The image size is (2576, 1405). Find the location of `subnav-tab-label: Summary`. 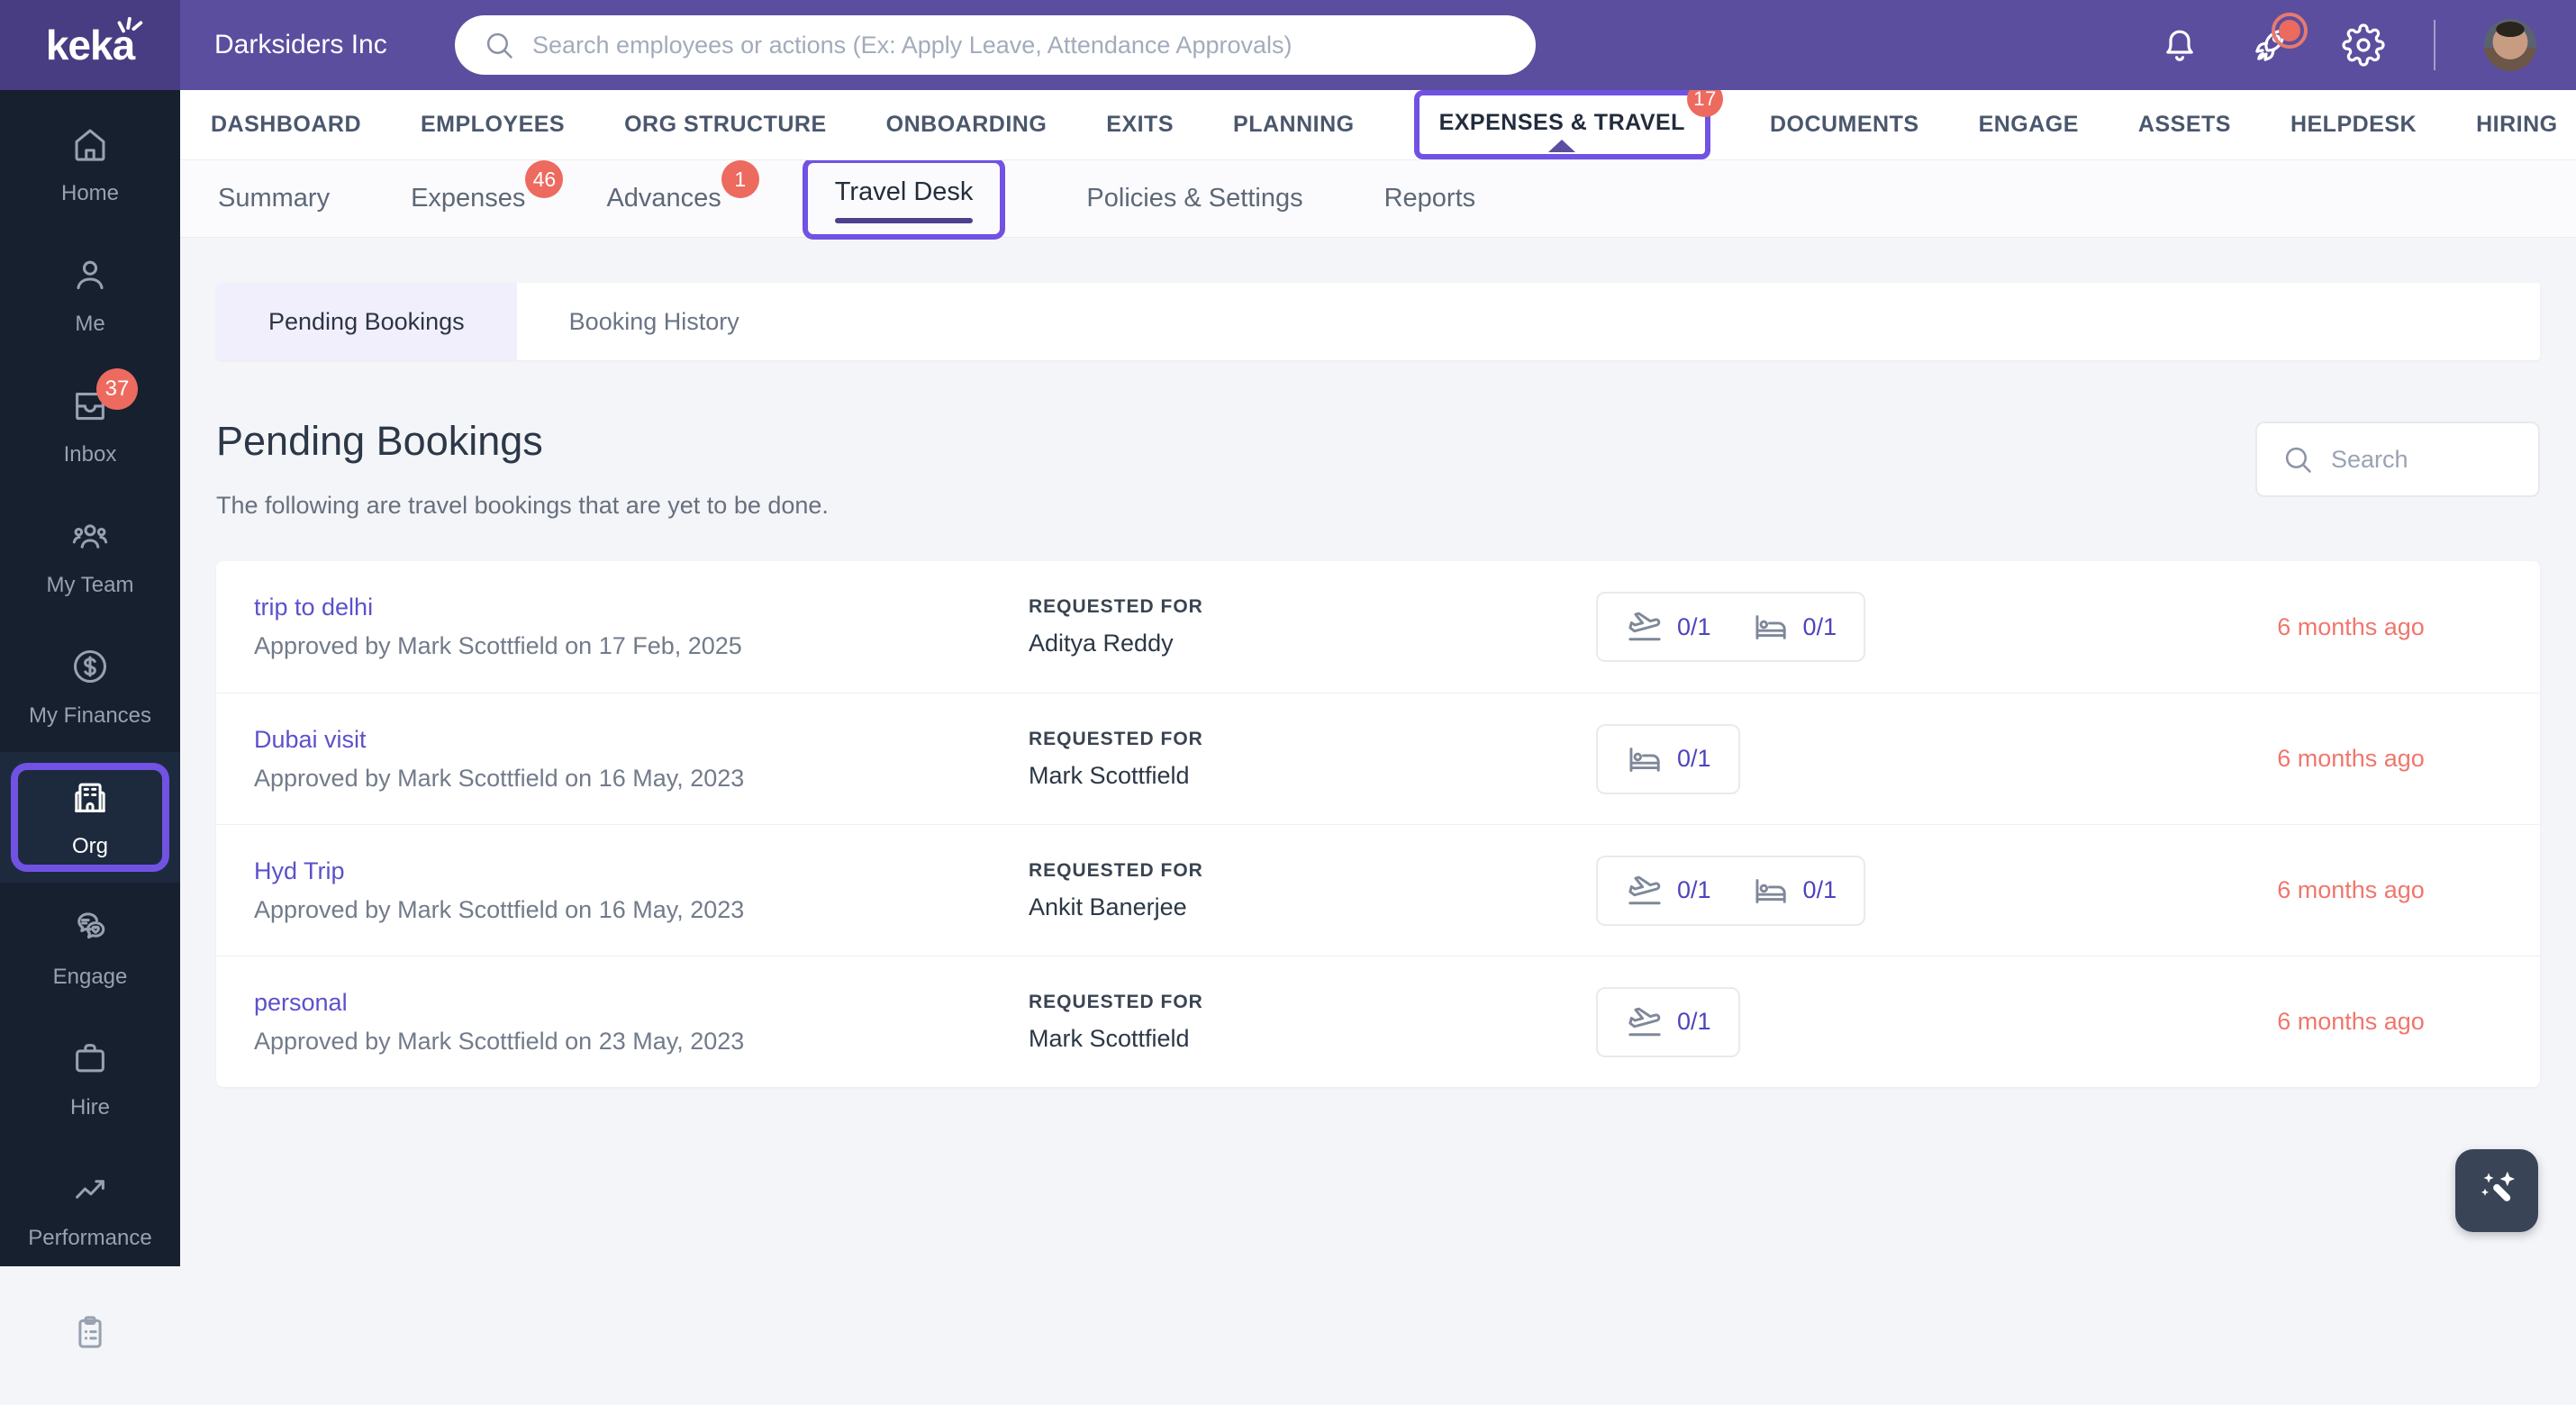

subnav-tab-label: Summary is located at coordinates (274, 198).